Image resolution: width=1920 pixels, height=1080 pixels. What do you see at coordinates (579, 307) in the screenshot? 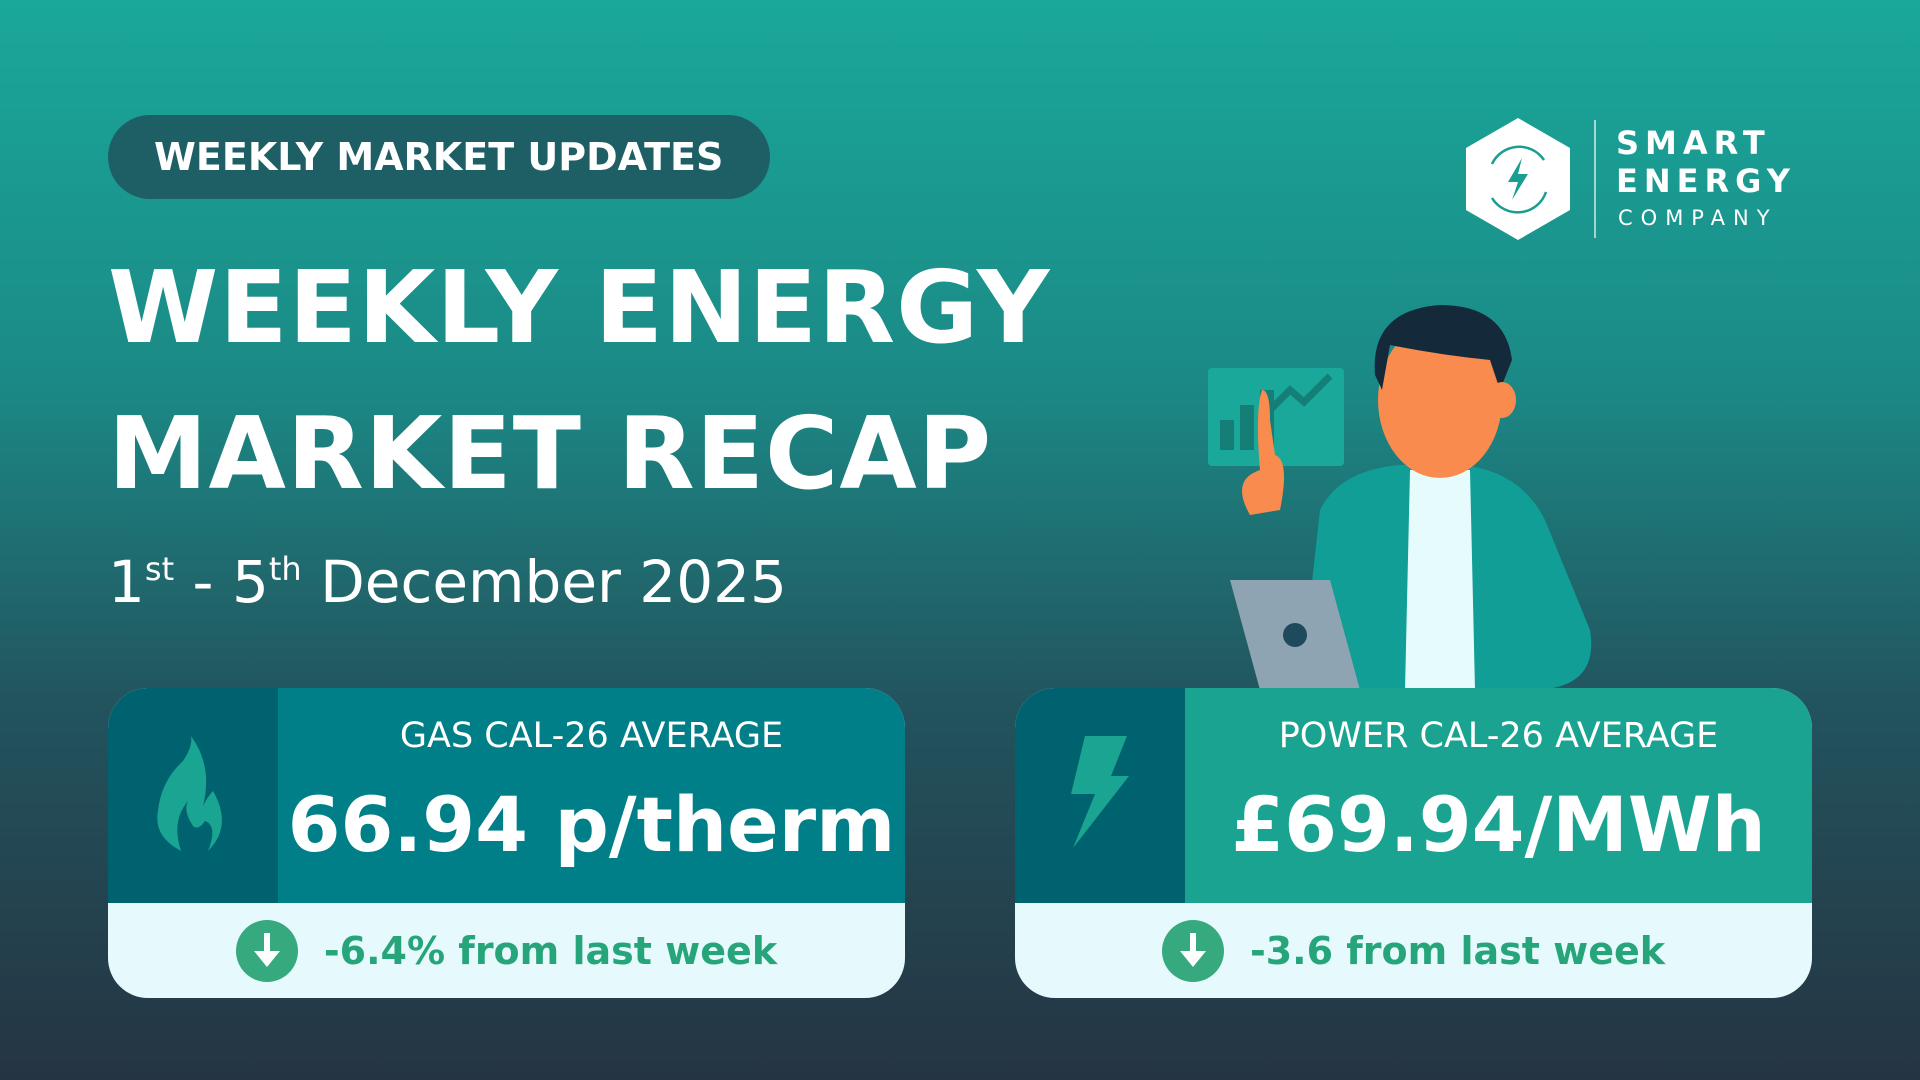
I see `title-line-1: WEEKLY ENERGY` at bounding box center [579, 307].